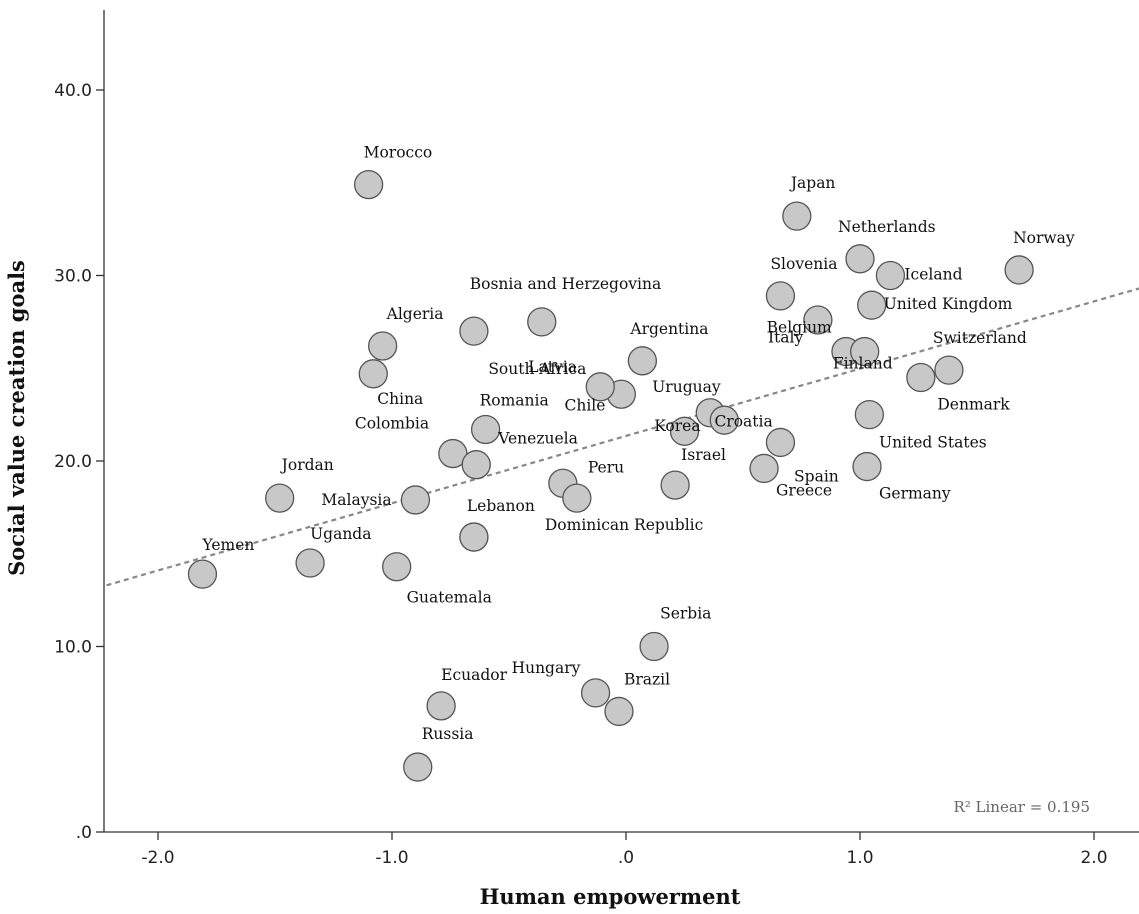  What do you see at coordinates (948, 304) in the screenshot?
I see `point-label: United Kingdom` at bounding box center [948, 304].